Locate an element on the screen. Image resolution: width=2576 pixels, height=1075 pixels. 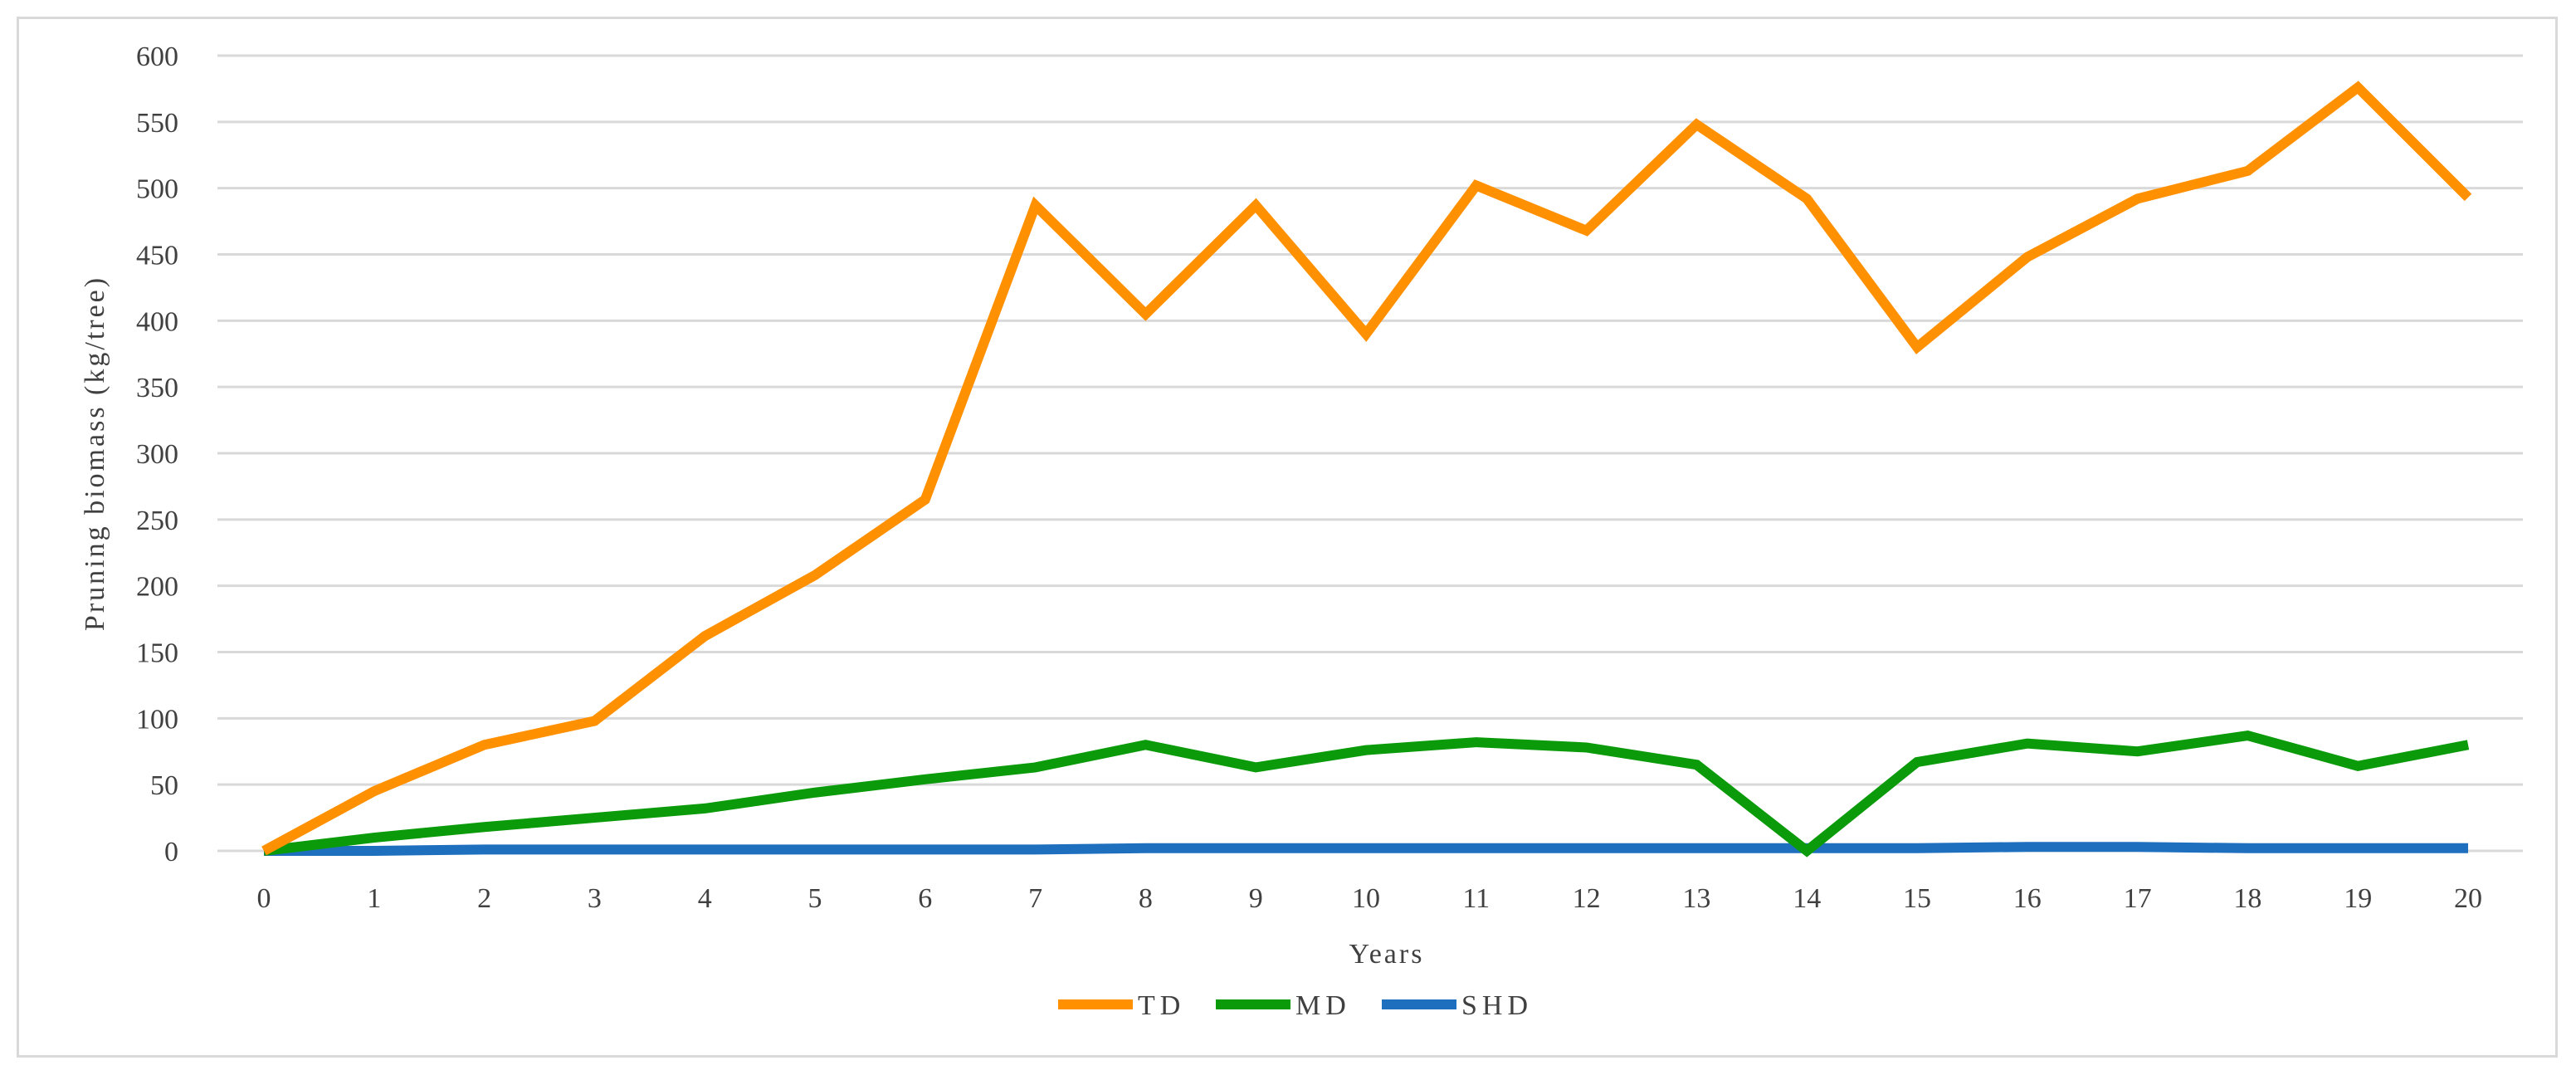
y-tick-label: 50 is located at coordinates (164, 786).